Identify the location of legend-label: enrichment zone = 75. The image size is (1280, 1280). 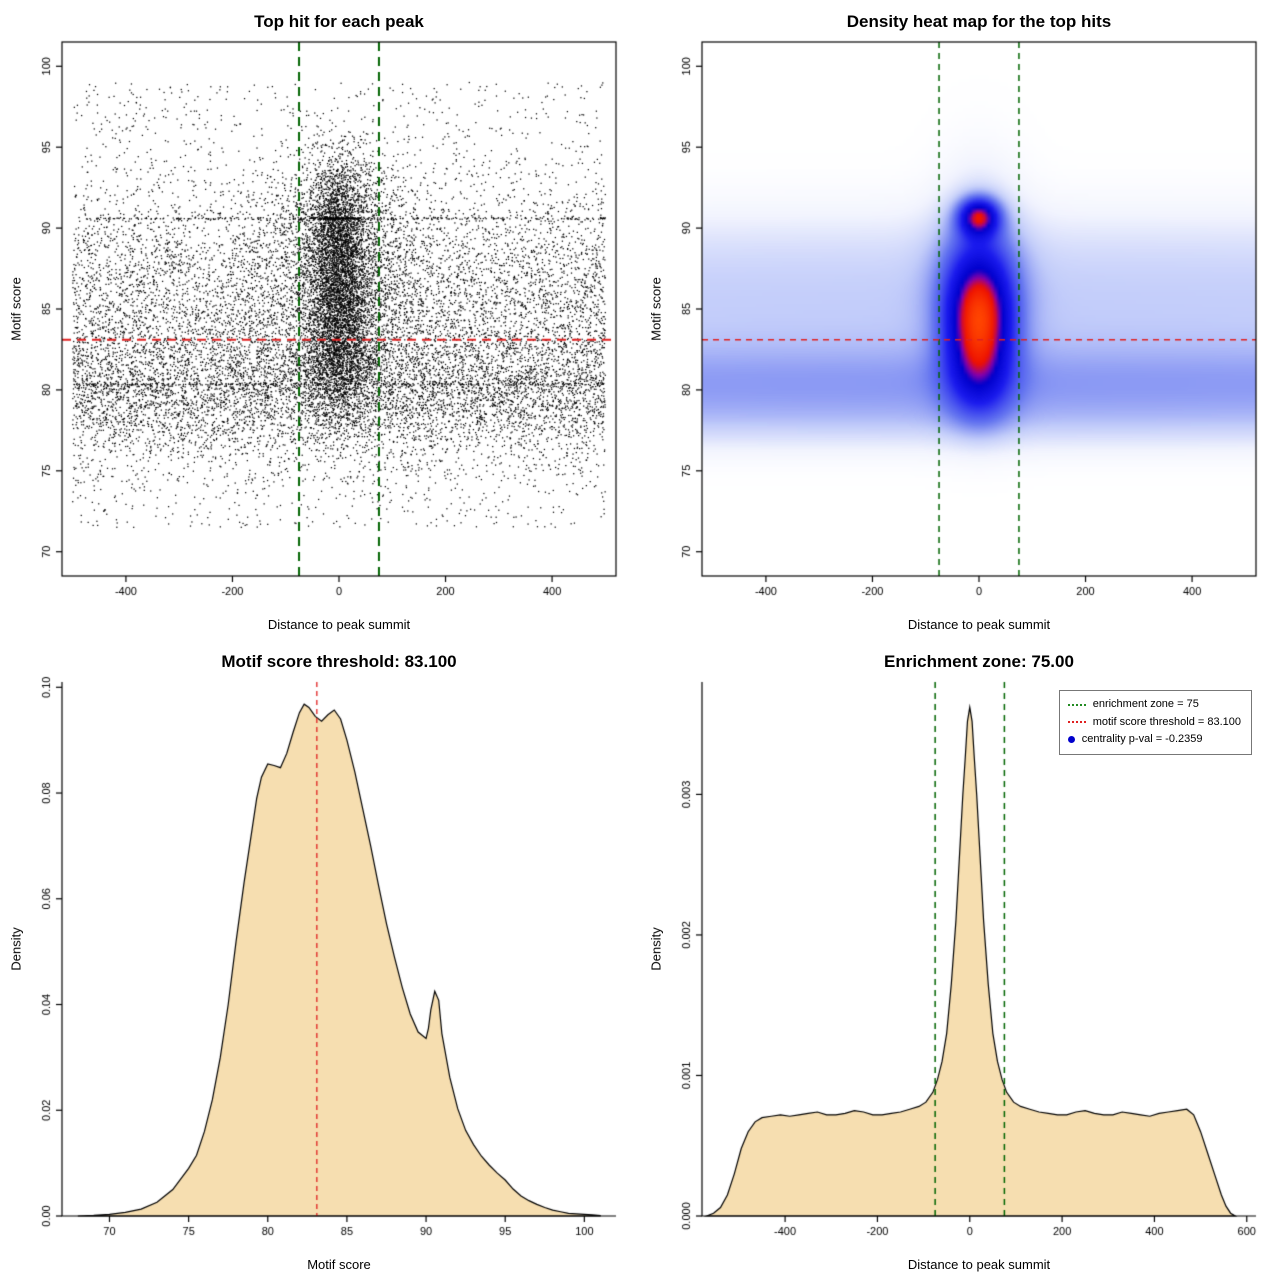
(1145, 704).